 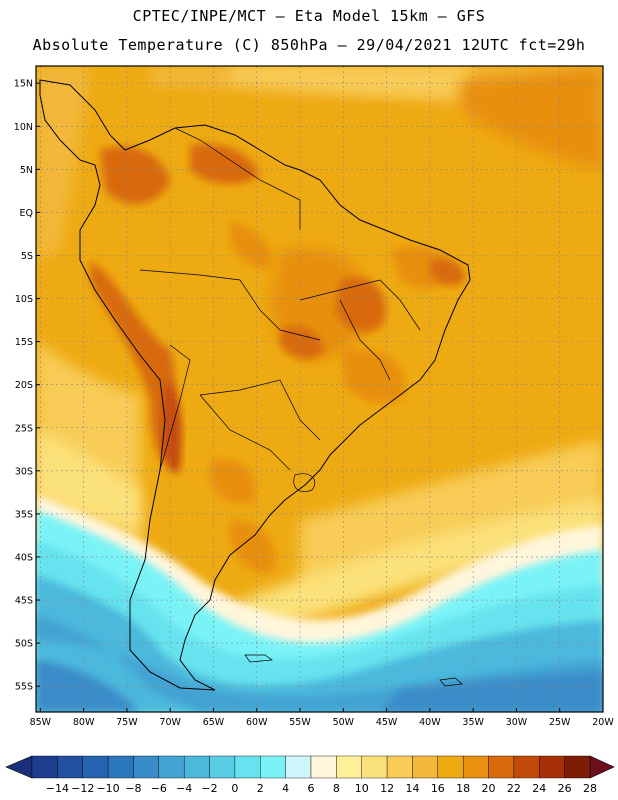 I want to click on colorbar-label: 22, so click(x=514, y=788).